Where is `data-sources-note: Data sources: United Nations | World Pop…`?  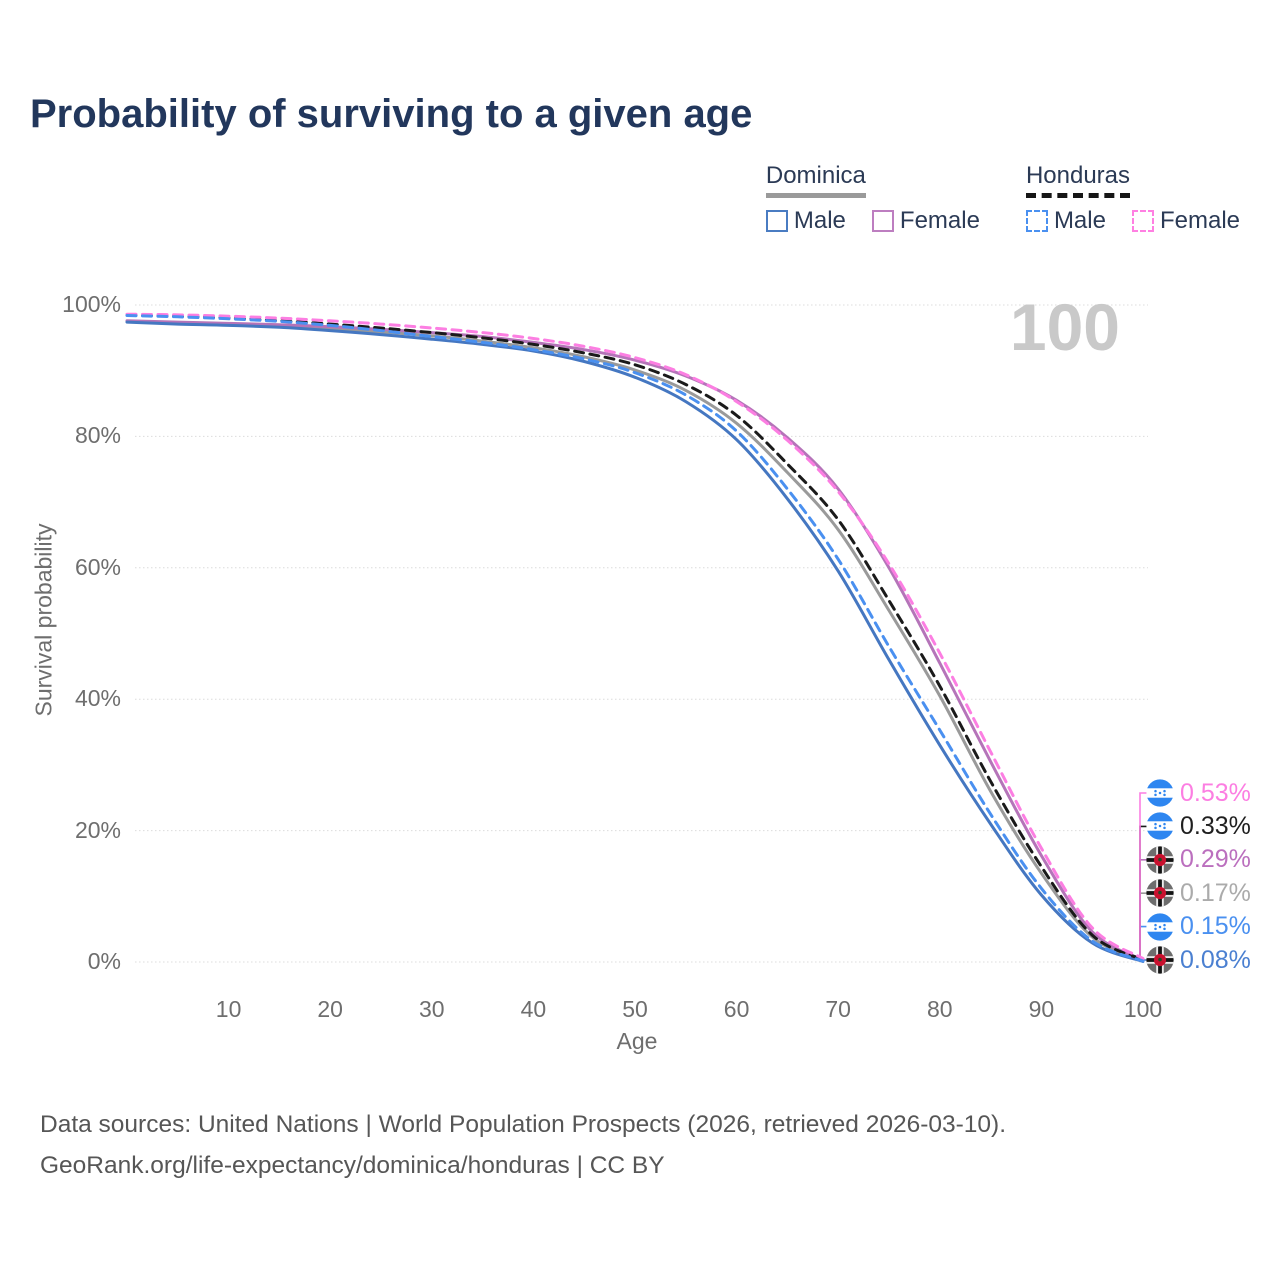
data-sources-note: Data sources: United Nations | World Pop… is located at coordinates (523, 1124).